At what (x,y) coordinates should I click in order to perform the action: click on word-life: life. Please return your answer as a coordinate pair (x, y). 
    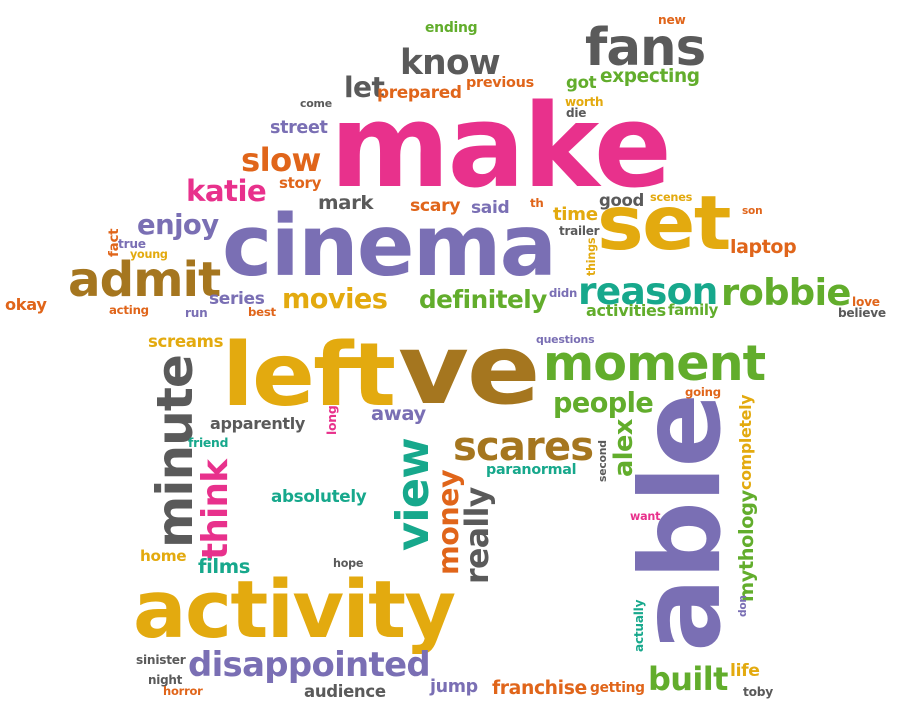
    Looking at the image, I should click on (745, 671).